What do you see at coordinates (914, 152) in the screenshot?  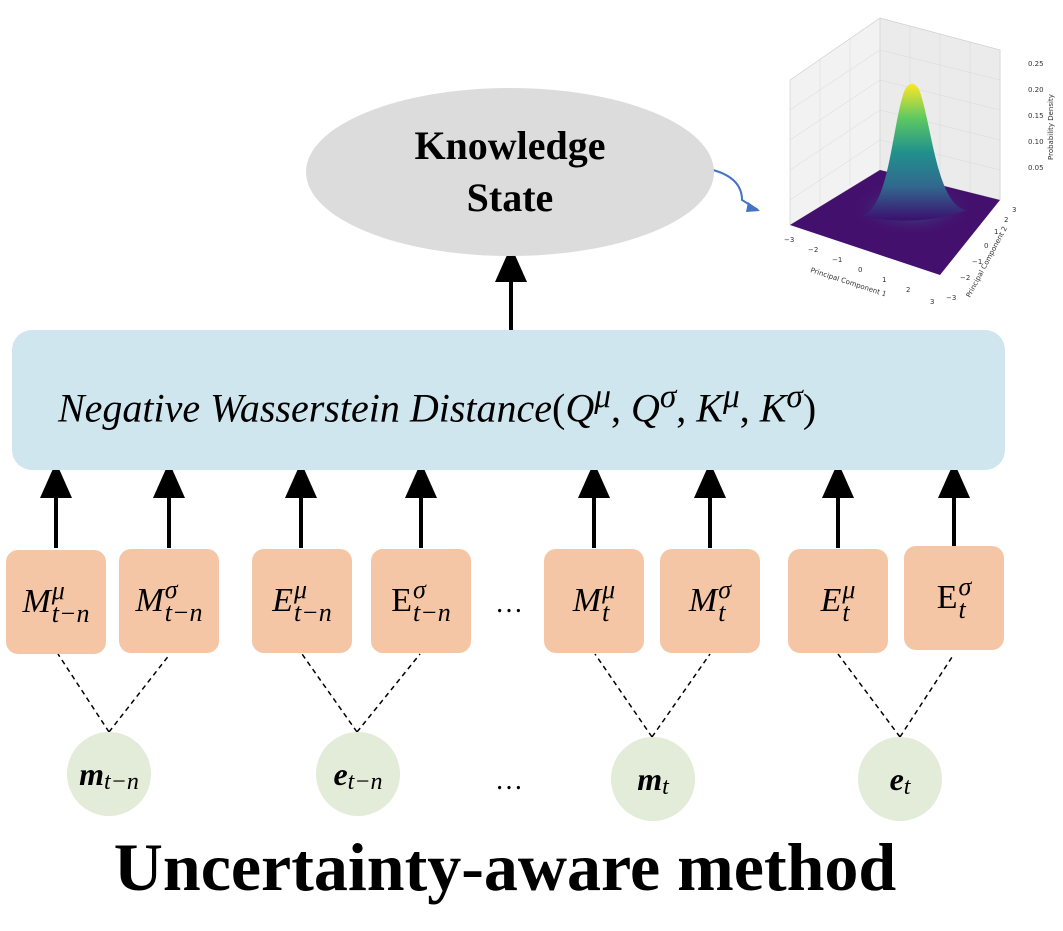 I see `density-peak` at bounding box center [914, 152].